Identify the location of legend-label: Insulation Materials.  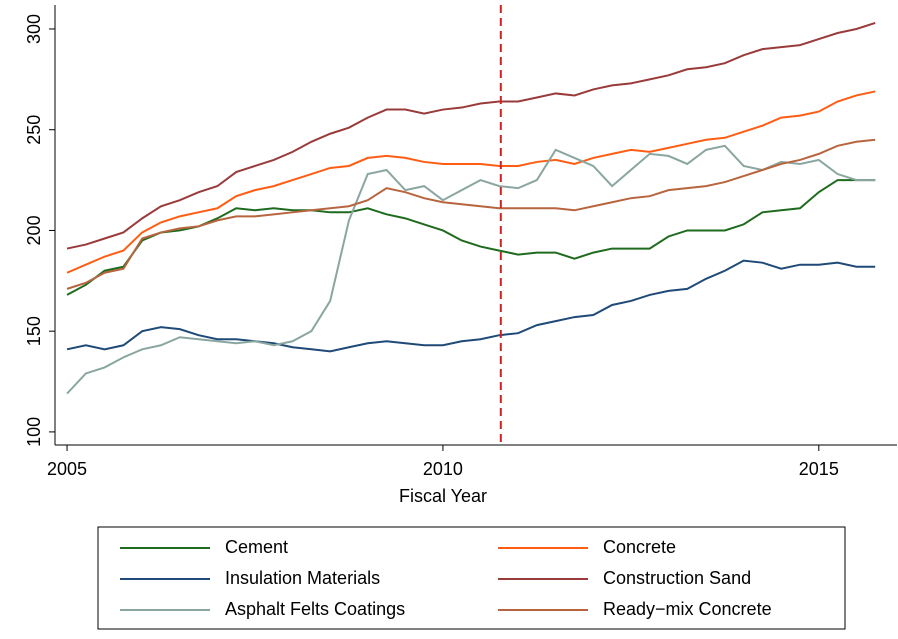
(302, 578).